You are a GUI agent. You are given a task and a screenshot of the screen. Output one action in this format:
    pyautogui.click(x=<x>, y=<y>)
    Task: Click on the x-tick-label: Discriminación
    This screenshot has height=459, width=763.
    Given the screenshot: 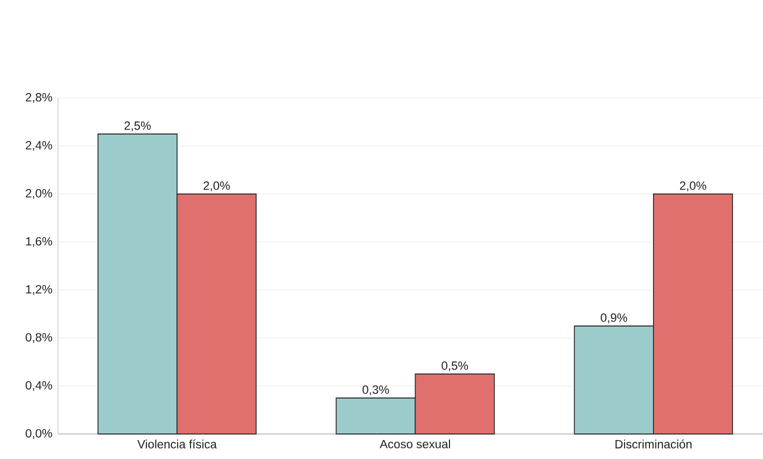 What is the action you would take?
    pyautogui.click(x=654, y=444)
    